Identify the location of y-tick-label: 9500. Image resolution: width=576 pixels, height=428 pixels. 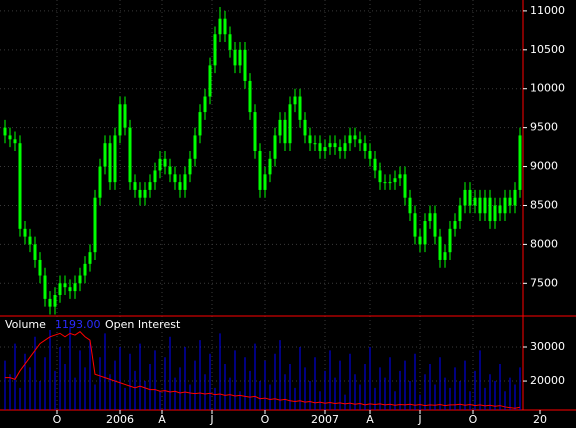
(544, 127).